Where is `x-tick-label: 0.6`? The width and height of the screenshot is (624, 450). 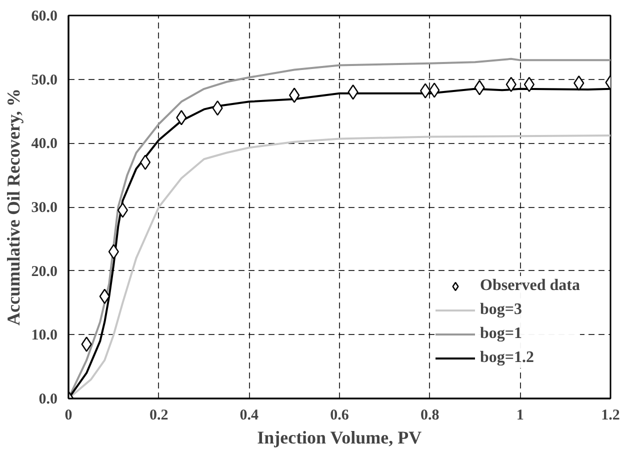
x-tick-label: 0.6 is located at coordinates (340, 416).